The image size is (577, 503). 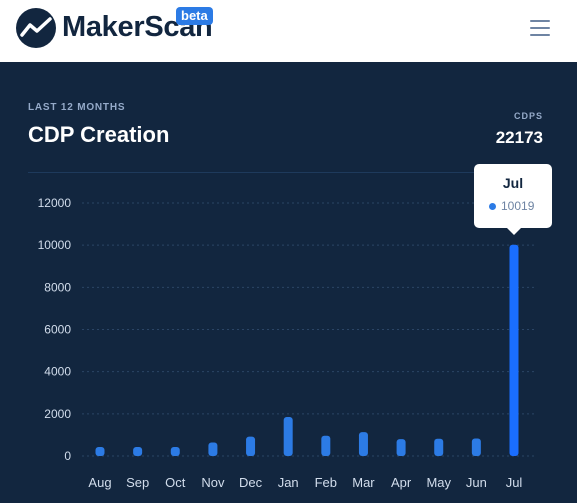 I want to click on x-tick-label: Nov, so click(x=213, y=482).